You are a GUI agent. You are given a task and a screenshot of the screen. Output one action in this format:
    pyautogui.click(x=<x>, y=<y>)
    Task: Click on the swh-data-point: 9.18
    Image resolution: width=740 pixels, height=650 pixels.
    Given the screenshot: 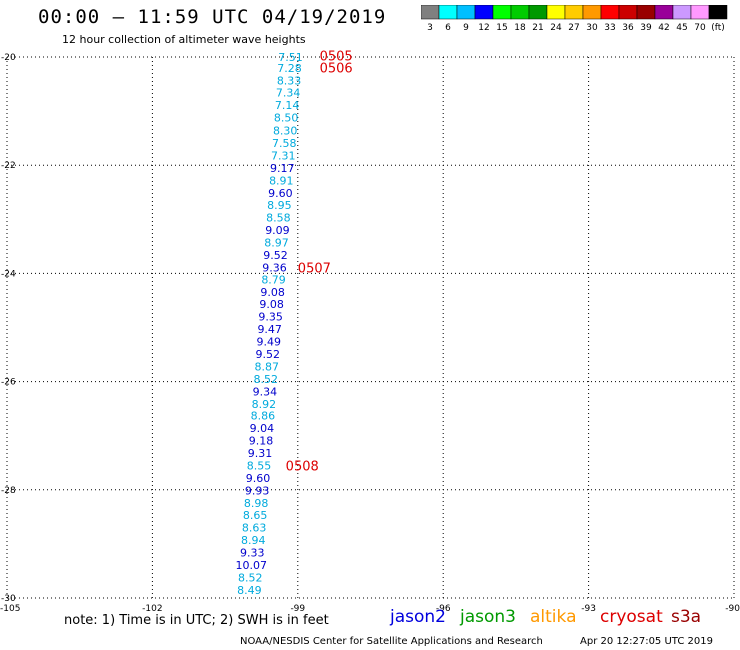 What is the action you would take?
    pyautogui.click(x=261, y=441)
    